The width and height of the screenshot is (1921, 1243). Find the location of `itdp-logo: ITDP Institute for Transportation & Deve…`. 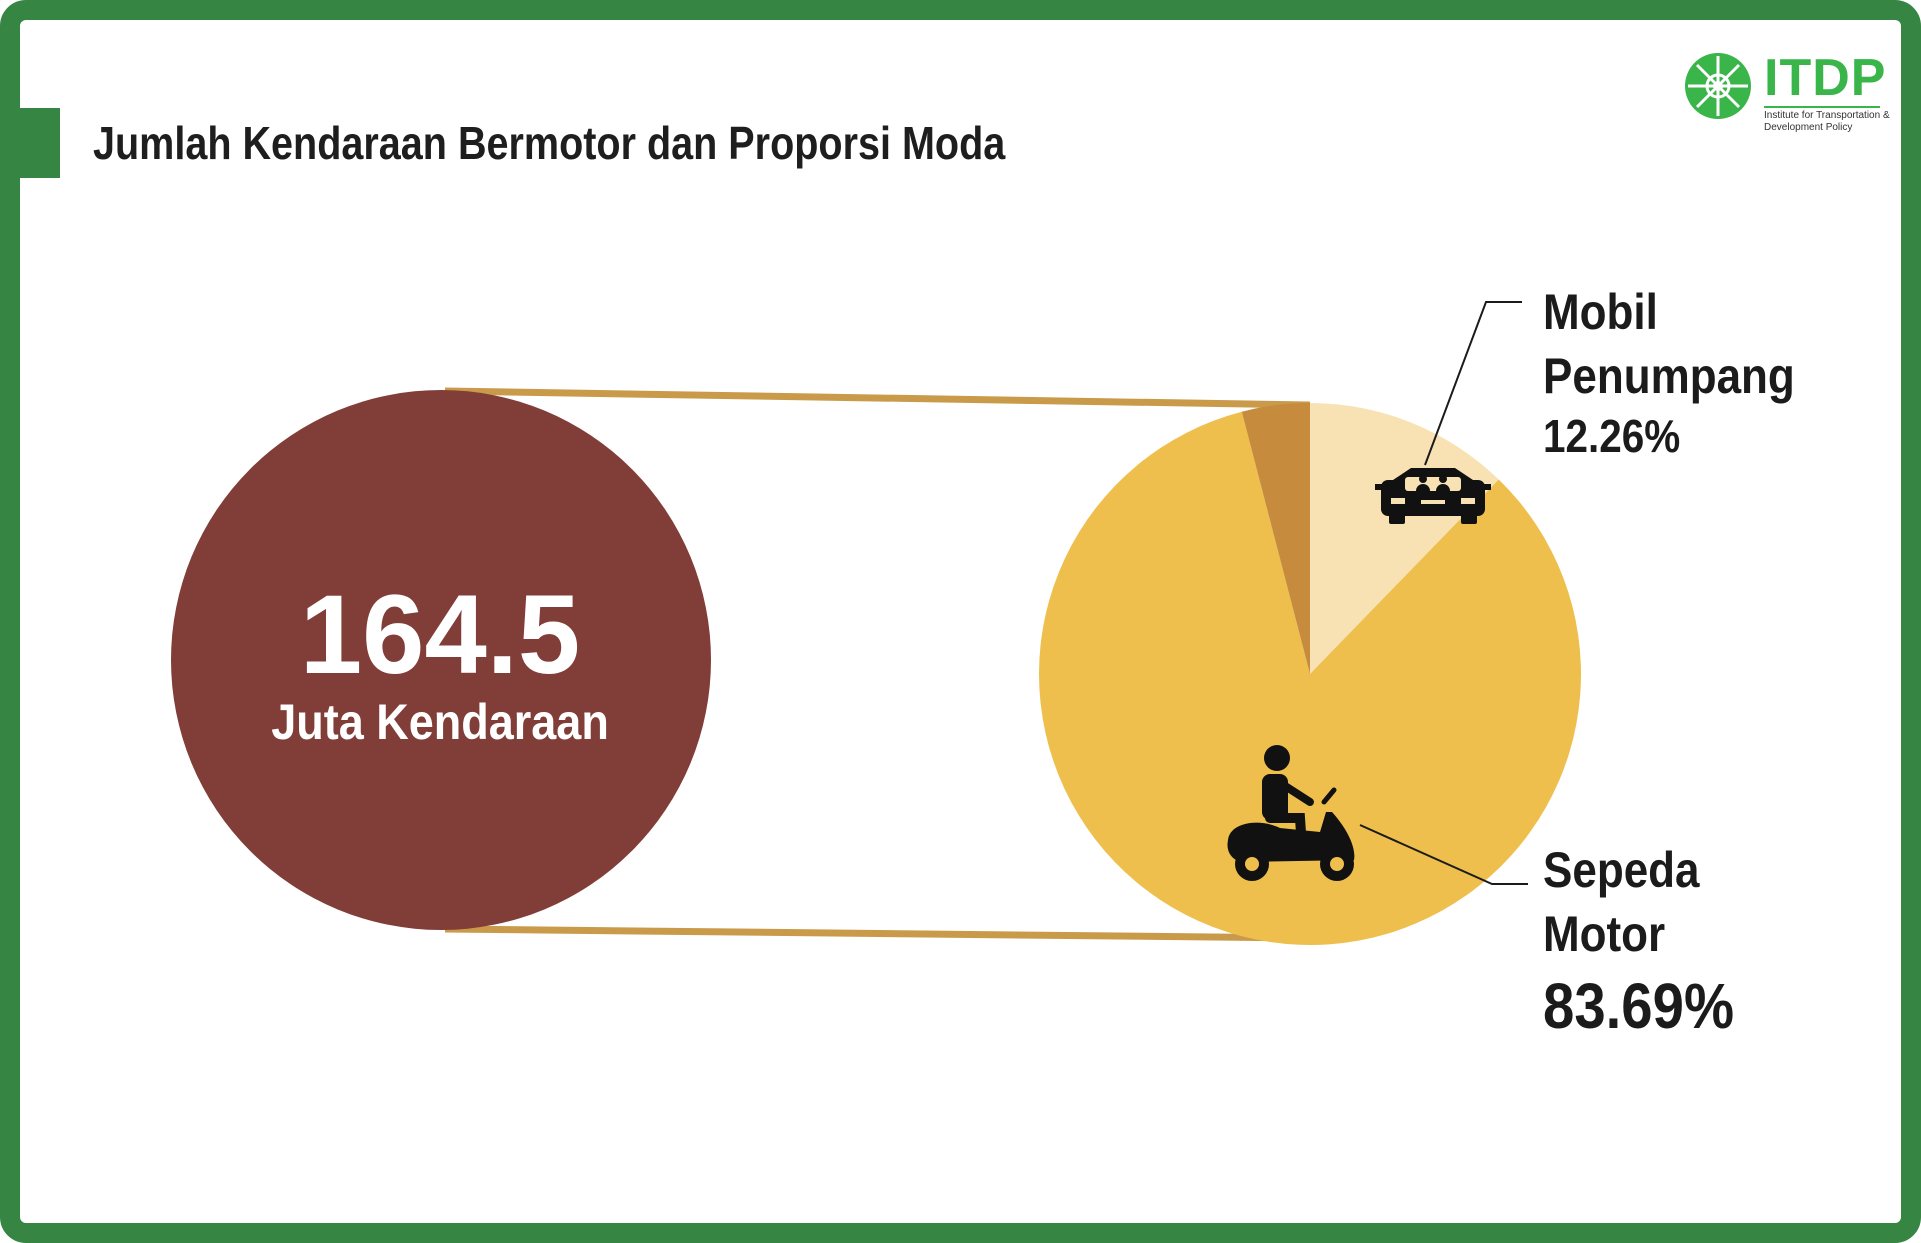

itdp-logo: ITDP Institute for Transportation & Deve… is located at coordinates (1786, 93).